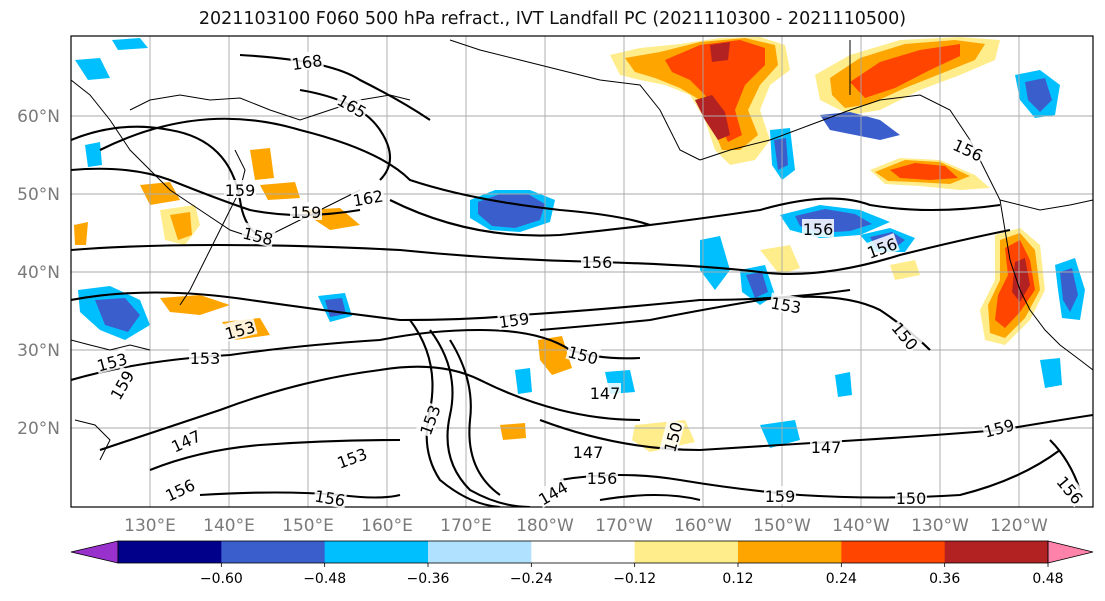 This screenshot has height=601, width=1105. What do you see at coordinates (150, 526) in the screenshot?
I see `lon-tick-label: 130°E` at bounding box center [150, 526].